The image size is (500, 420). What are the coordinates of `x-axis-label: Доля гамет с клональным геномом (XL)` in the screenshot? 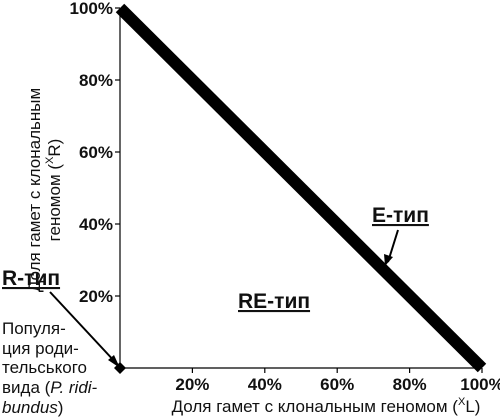 It's located at (326, 406).